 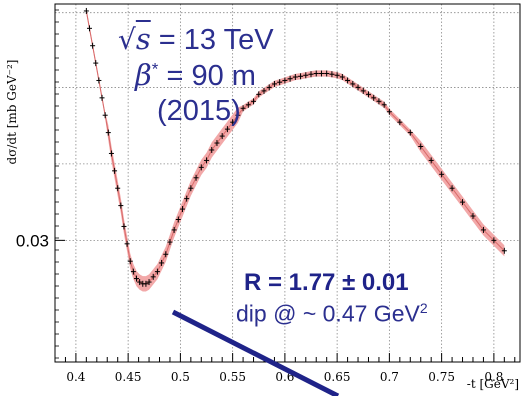 What do you see at coordinates (328, 313) in the screenshot?
I see `dip-text: dip @ ~ 0.47 GeV` at bounding box center [328, 313].